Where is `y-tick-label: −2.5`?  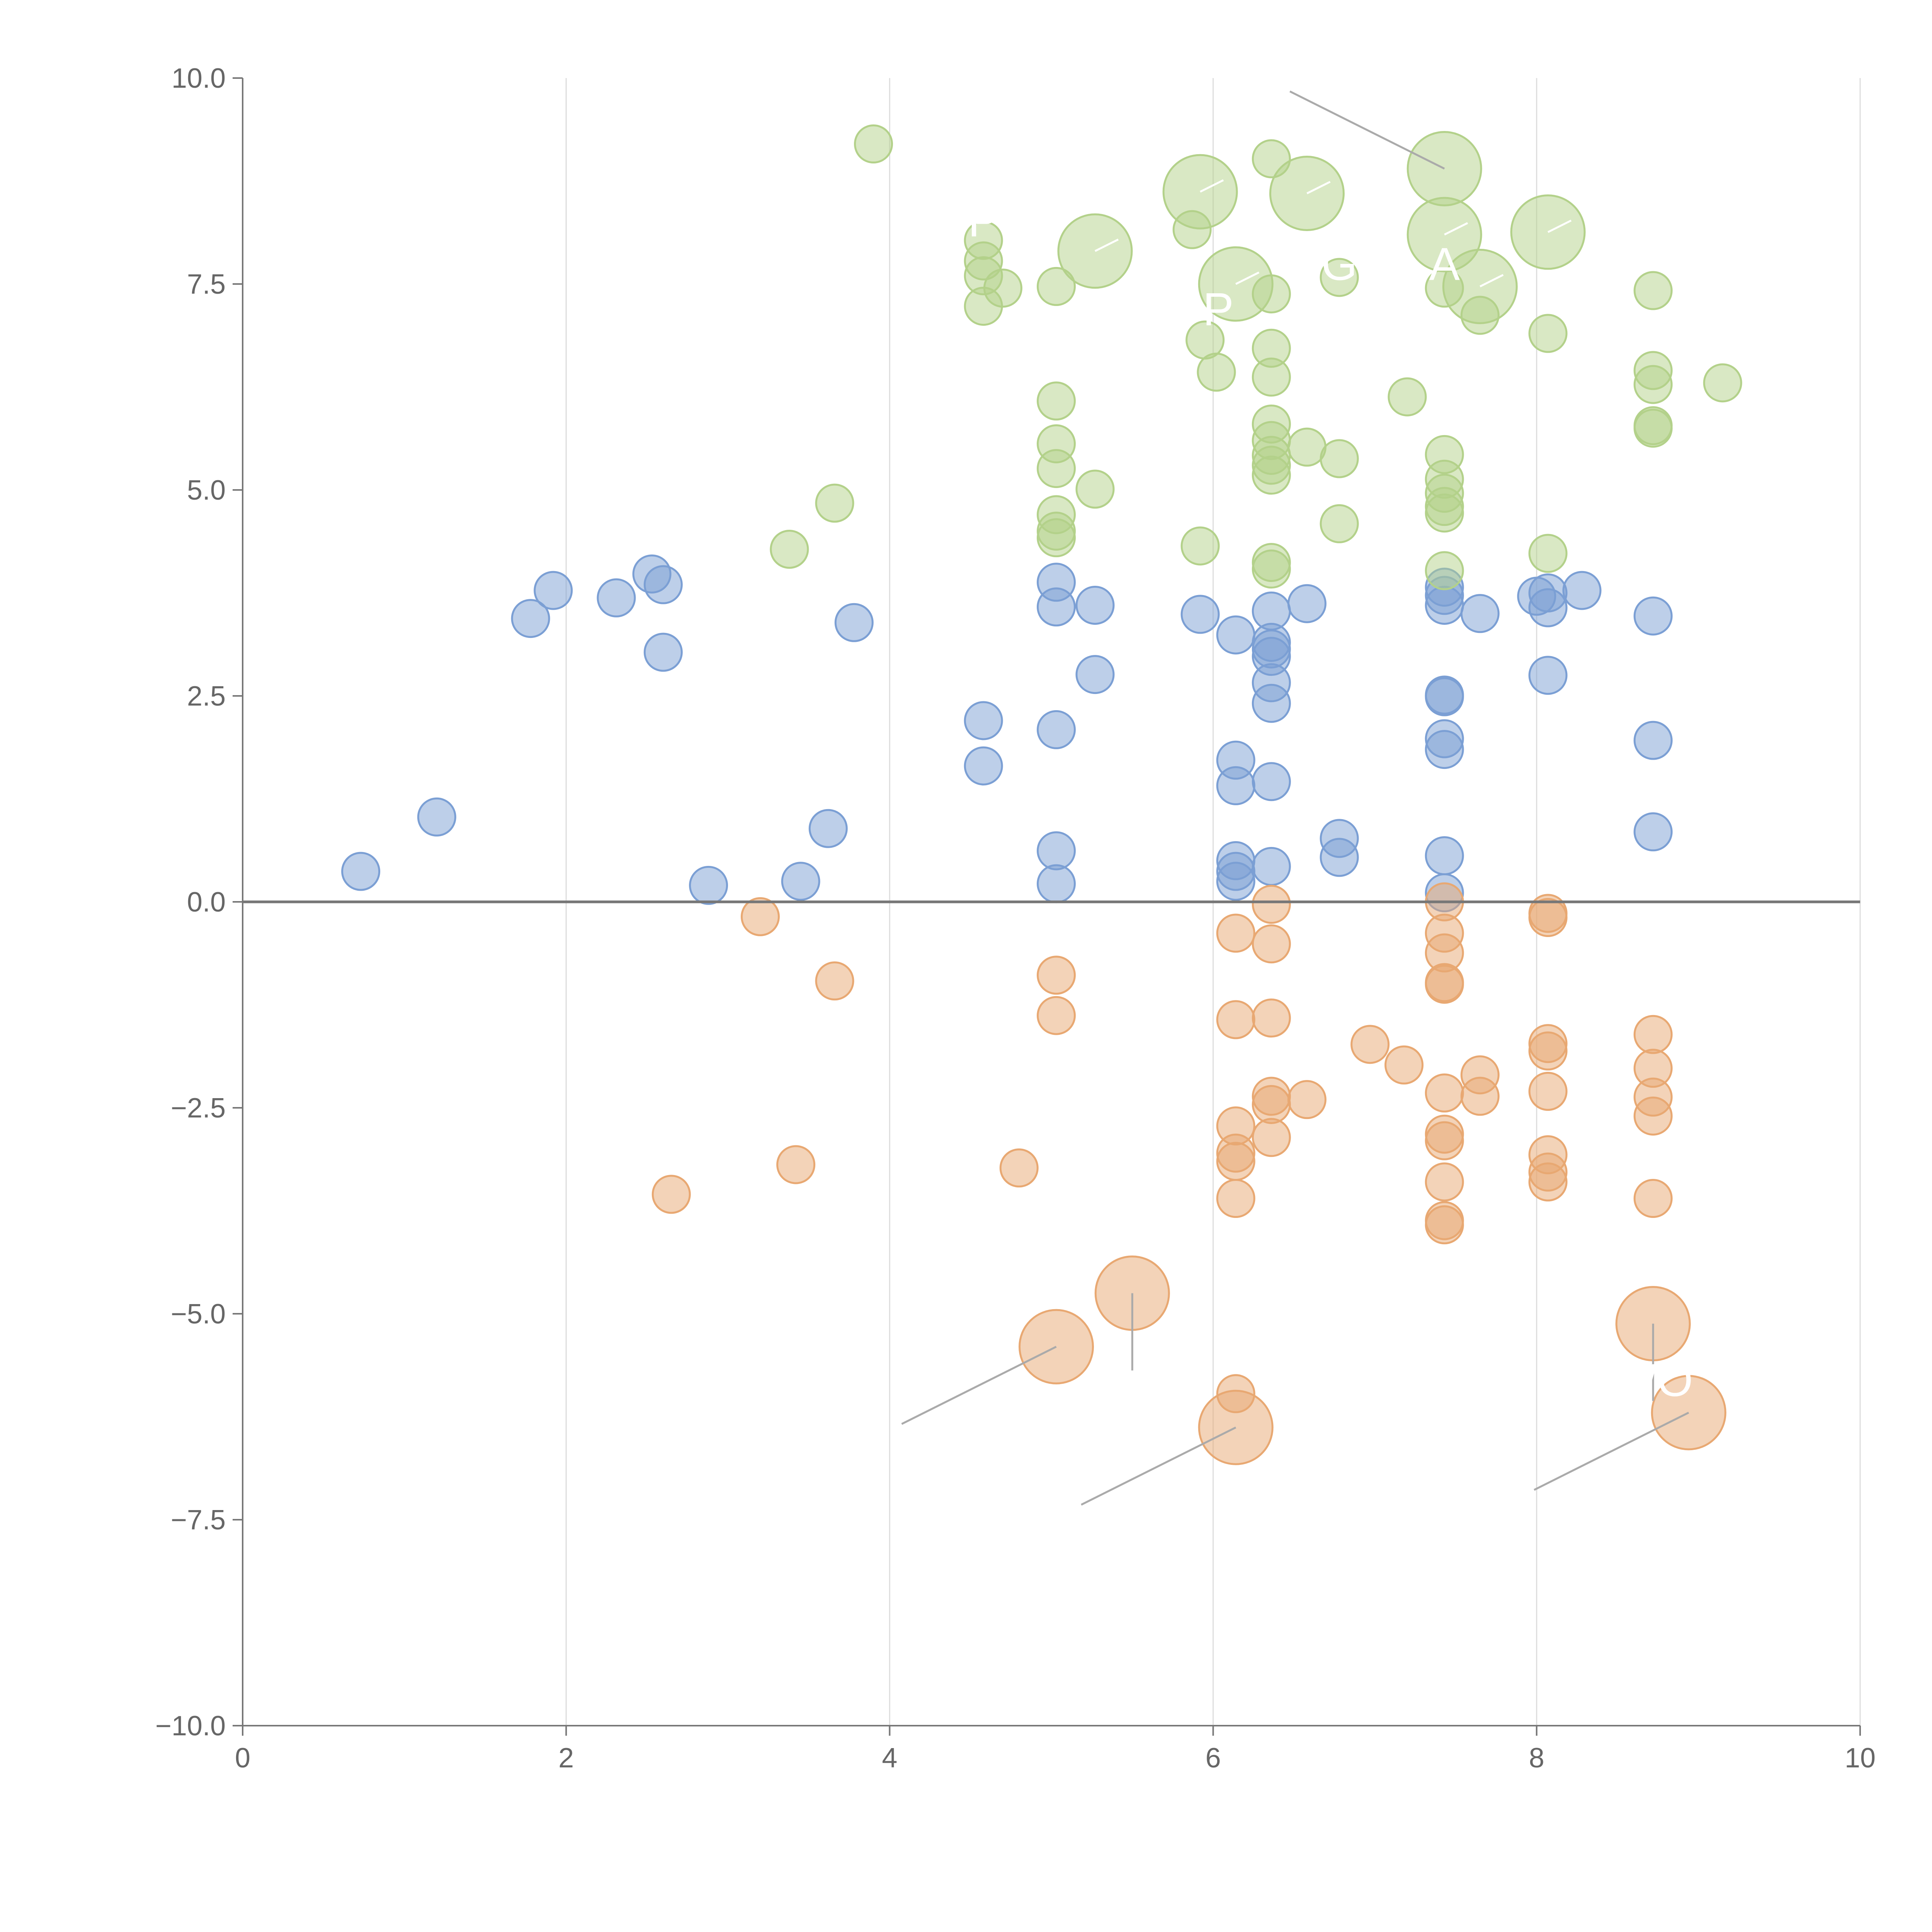
y-tick-label: −2.5 is located at coordinates (198, 1108).